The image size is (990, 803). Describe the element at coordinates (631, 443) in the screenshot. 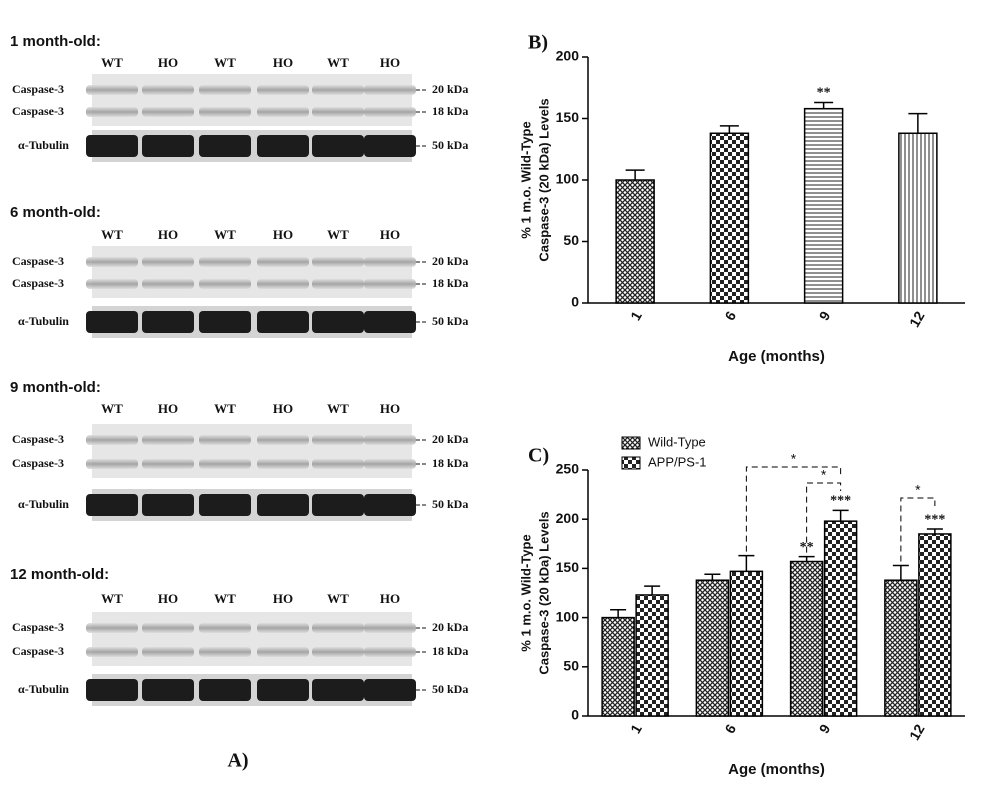

I see `legend-swatch` at that location.